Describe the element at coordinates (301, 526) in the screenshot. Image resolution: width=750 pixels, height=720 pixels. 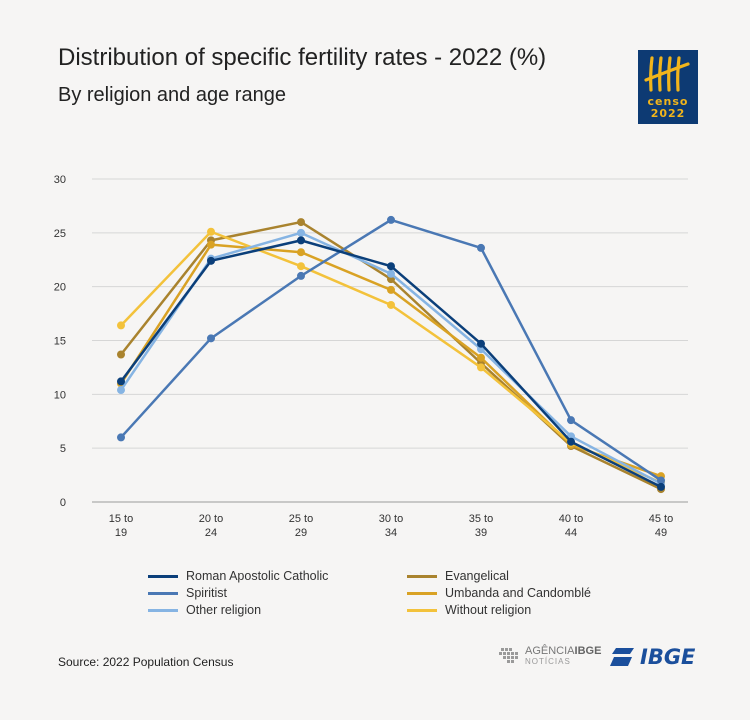
I see `x-tick-label: 25 to 29` at that location.